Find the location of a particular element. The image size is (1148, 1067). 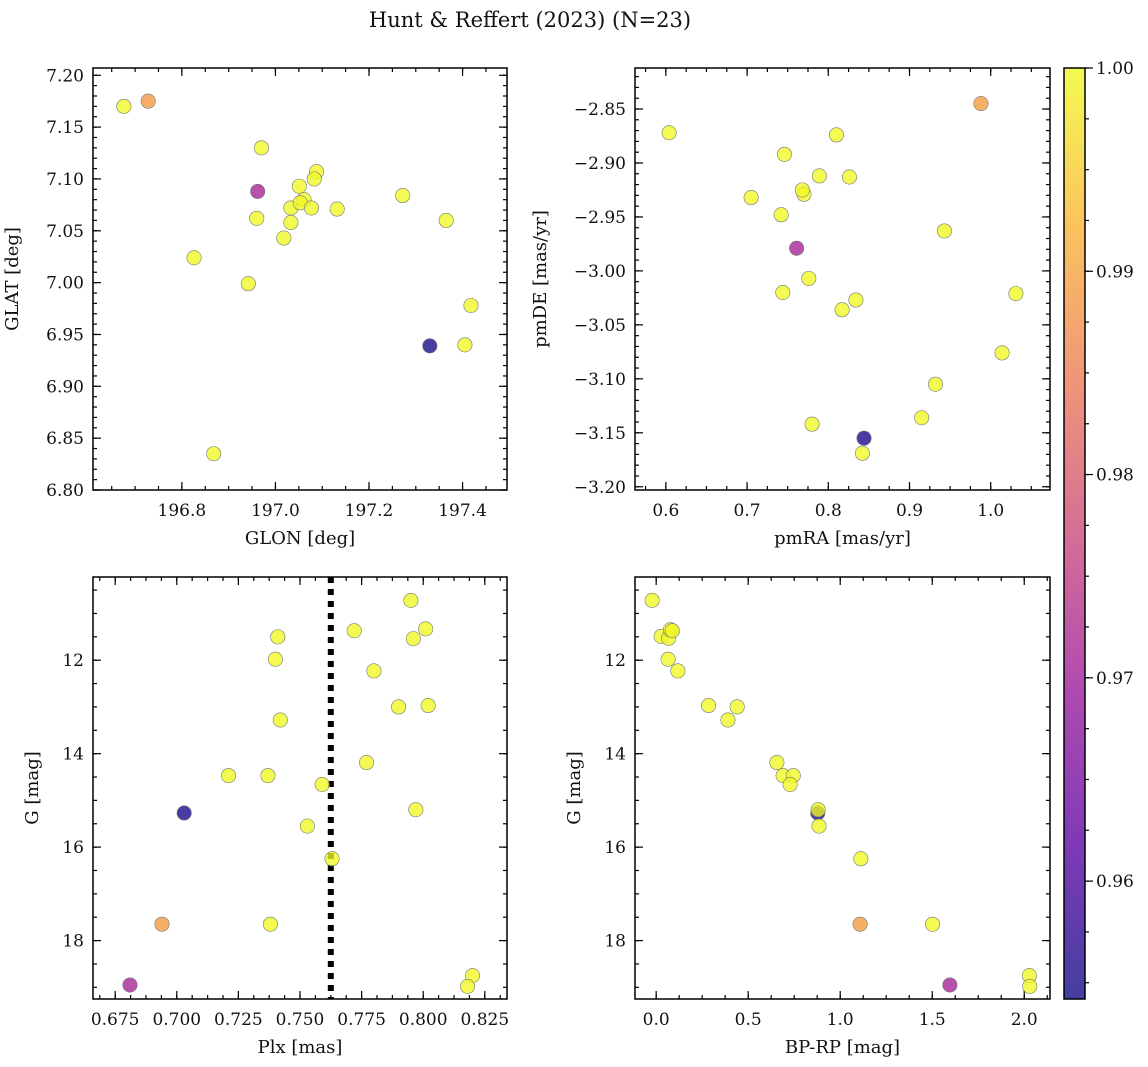

y-tick-label: 6.85 is located at coordinates (65, 439).